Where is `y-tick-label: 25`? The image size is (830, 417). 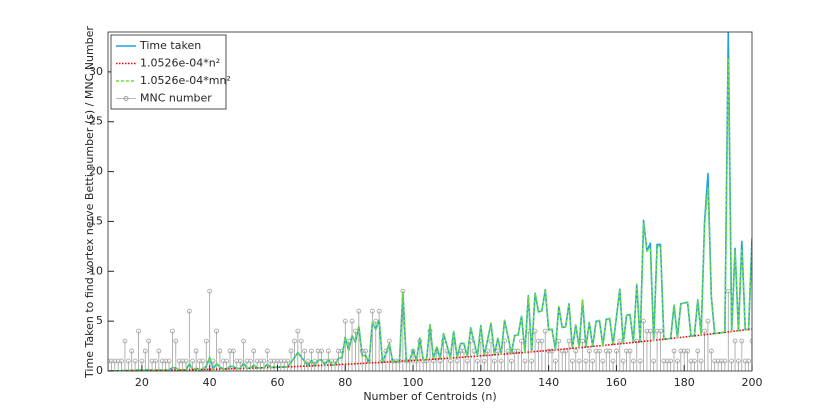 y-tick-label: 25 is located at coordinates (96, 121).